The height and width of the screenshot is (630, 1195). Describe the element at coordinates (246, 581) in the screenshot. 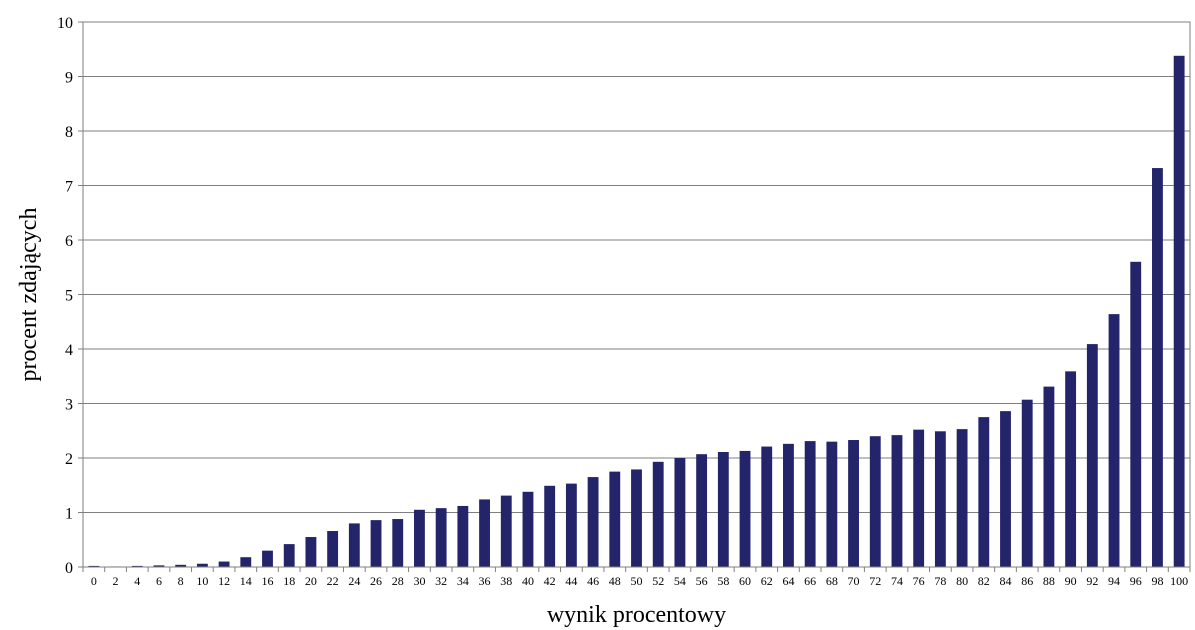

I see `x-tick-label: 14` at that location.